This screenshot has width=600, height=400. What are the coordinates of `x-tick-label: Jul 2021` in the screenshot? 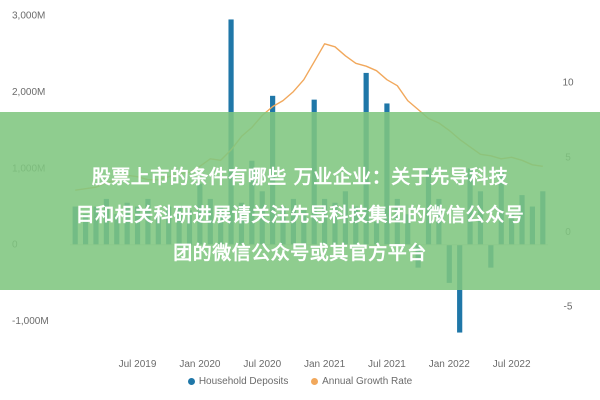 It's located at (387, 364).